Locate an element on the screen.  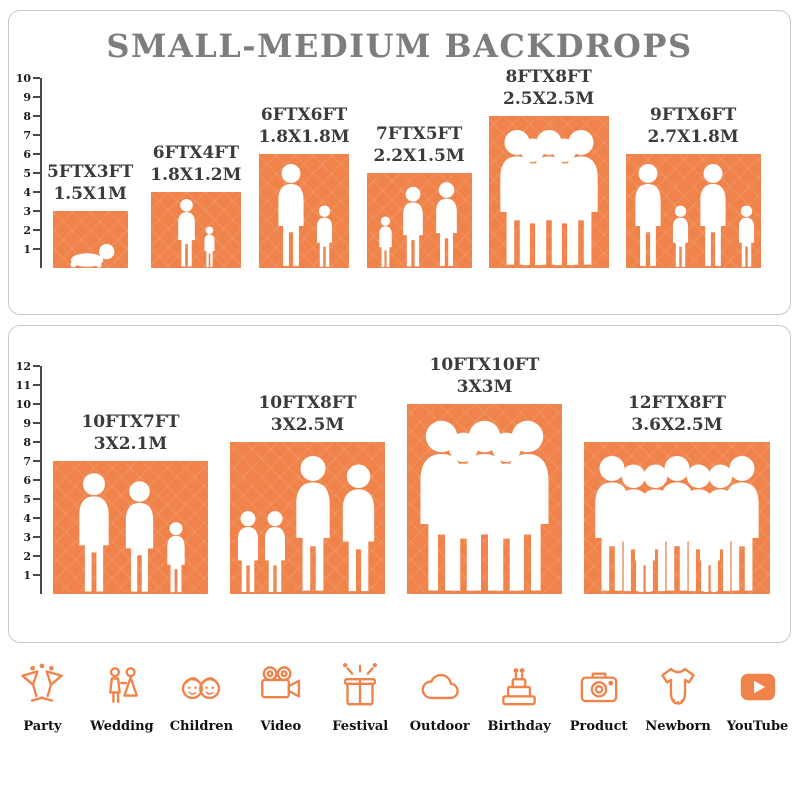
backdrop-item: 10FTX8FT 3X2.5M is located at coordinates (307, 493).